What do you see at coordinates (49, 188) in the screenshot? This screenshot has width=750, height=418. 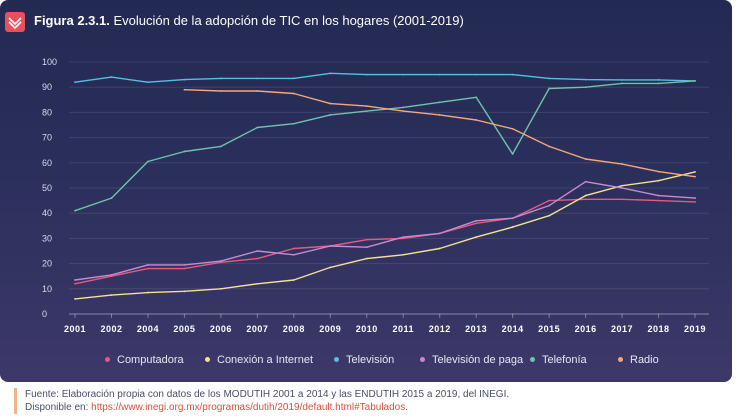 I see `y-axis: 0 10 20 30 40 50 60 70 80 90 100` at bounding box center [49, 188].